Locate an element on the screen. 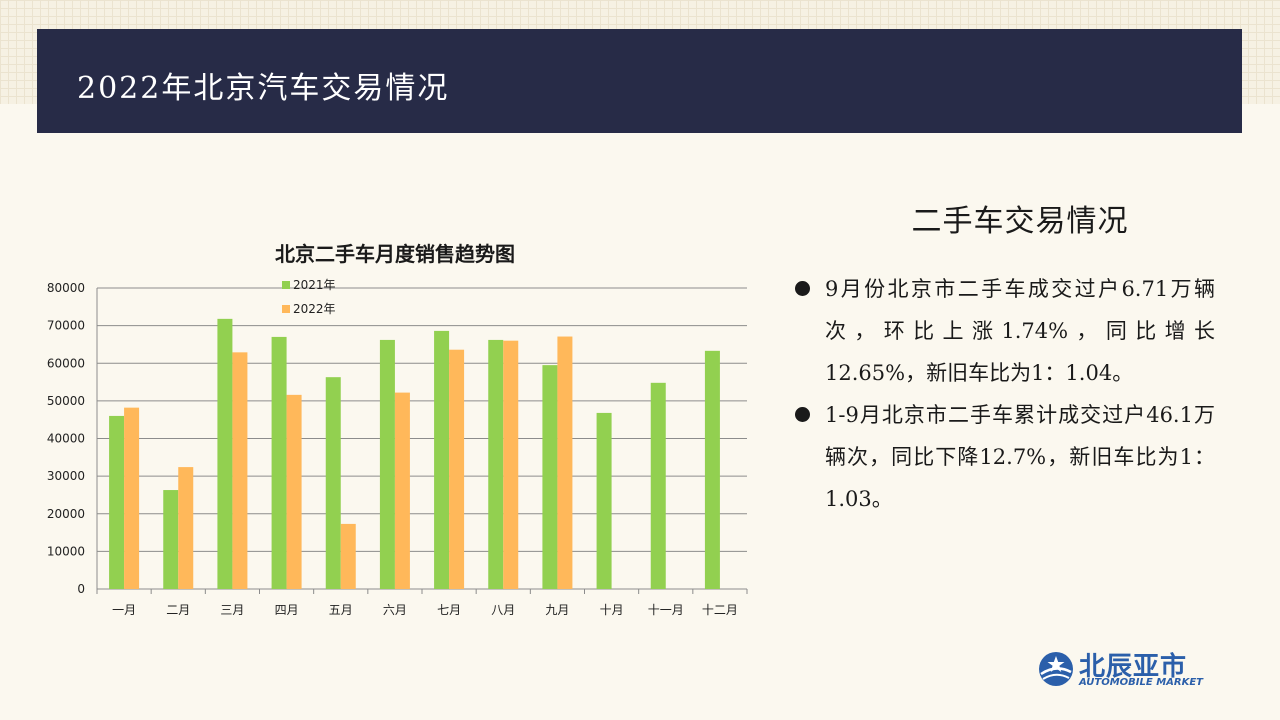 The image size is (1280, 720). y-tick-label: 80000 is located at coordinates (66, 288).